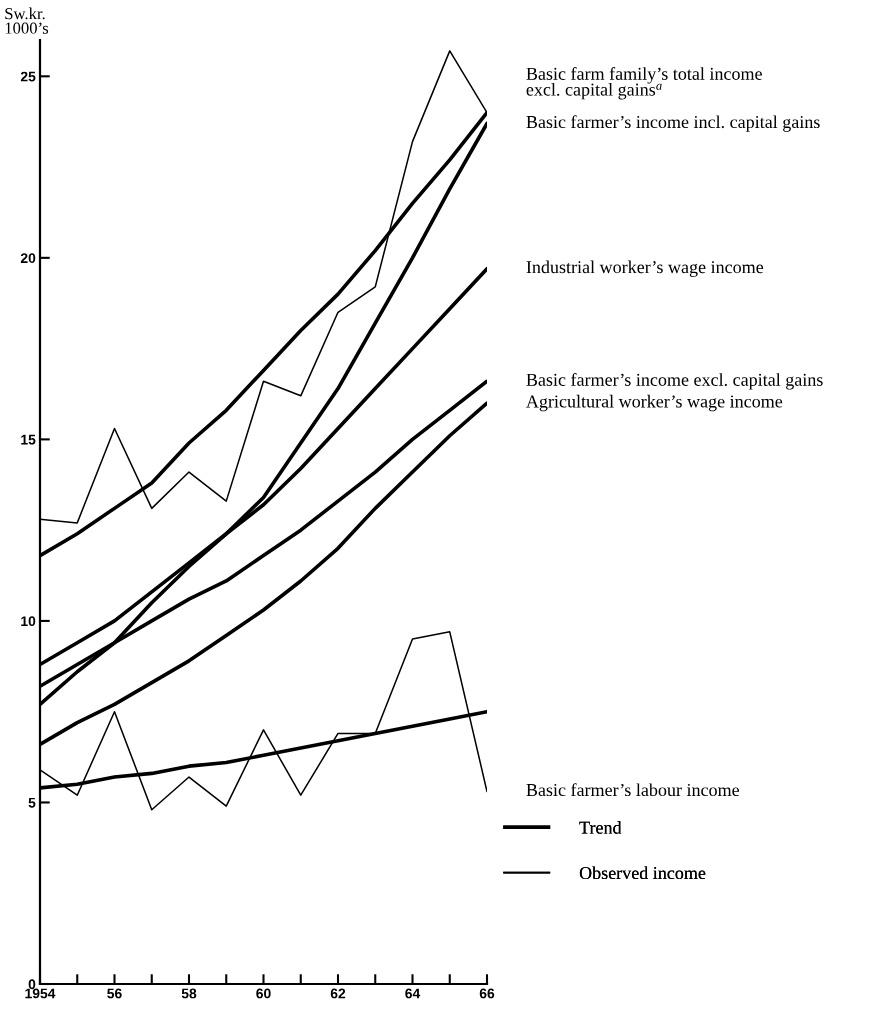  I want to click on y-tick-label: 10, so click(28, 621).